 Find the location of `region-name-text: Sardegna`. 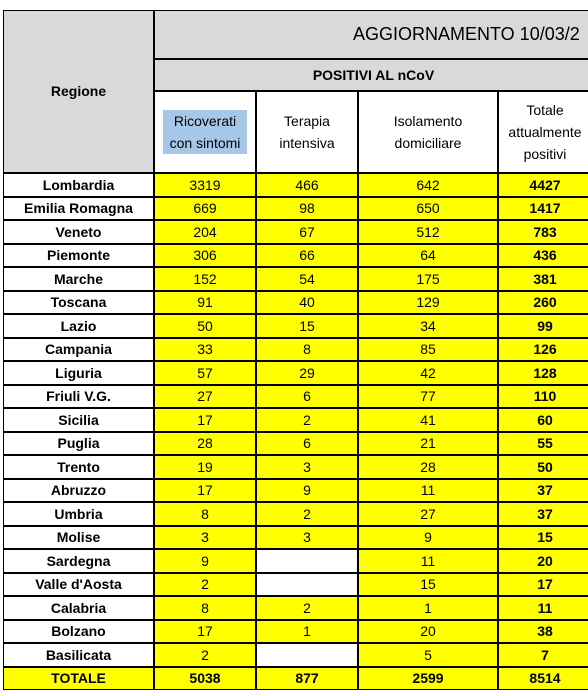

region-name-text: Sardegna is located at coordinates (78, 560).